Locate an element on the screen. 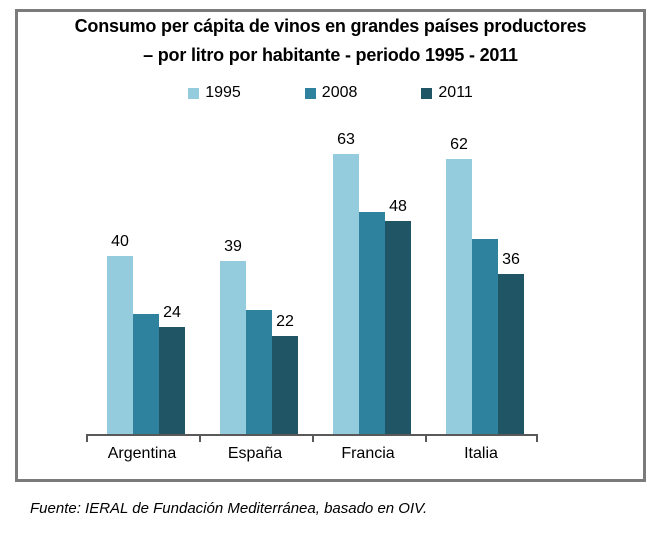 This screenshot has width=657, height=537. bar-Italia-2011 is located at coordinates (511, 354).